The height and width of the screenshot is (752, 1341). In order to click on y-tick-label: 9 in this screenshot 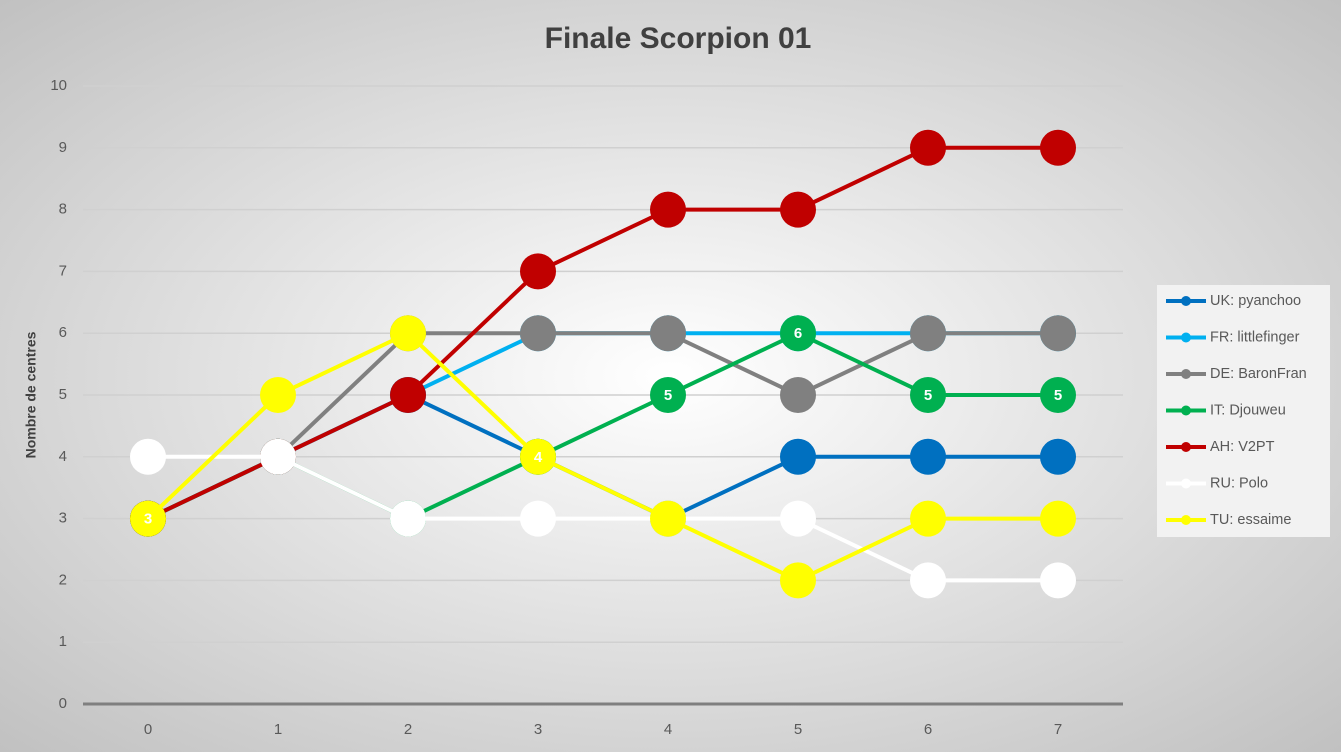, I will do `click(63, 147)`.